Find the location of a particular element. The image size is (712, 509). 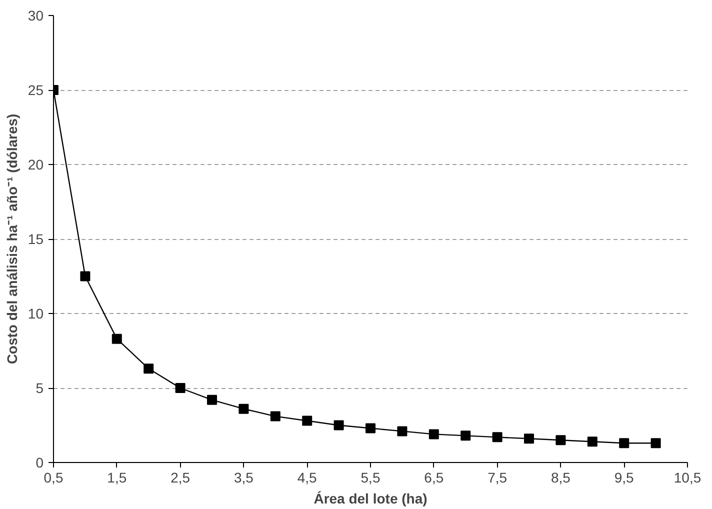

x-tick-label: 2,5 is located at coordinates (180, 478).